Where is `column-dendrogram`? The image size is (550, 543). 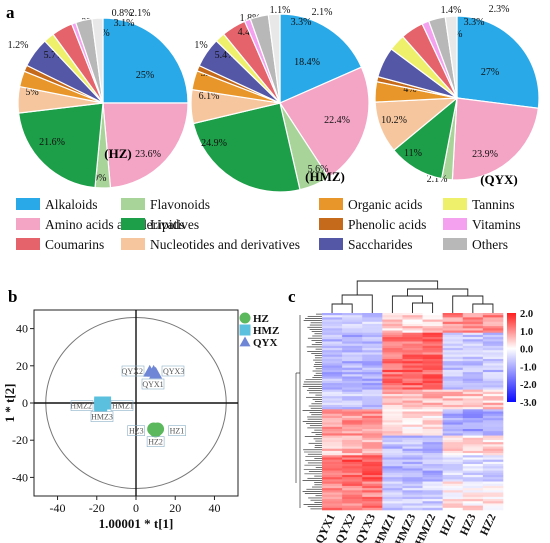
column-dendrogram is located at coordinates (412, 296).